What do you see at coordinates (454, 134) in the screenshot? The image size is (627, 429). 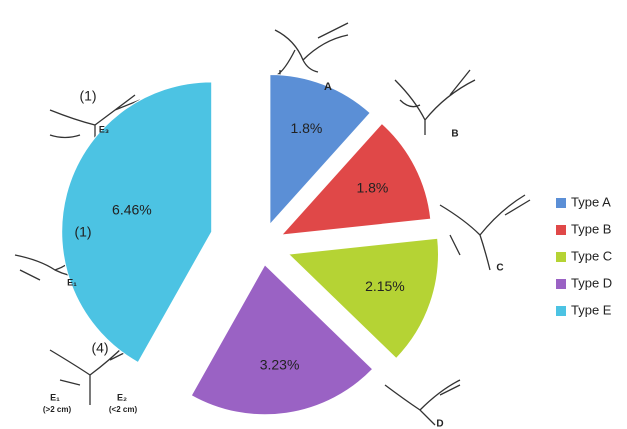 I see `annotation: B` at bounding box center [454, 134].